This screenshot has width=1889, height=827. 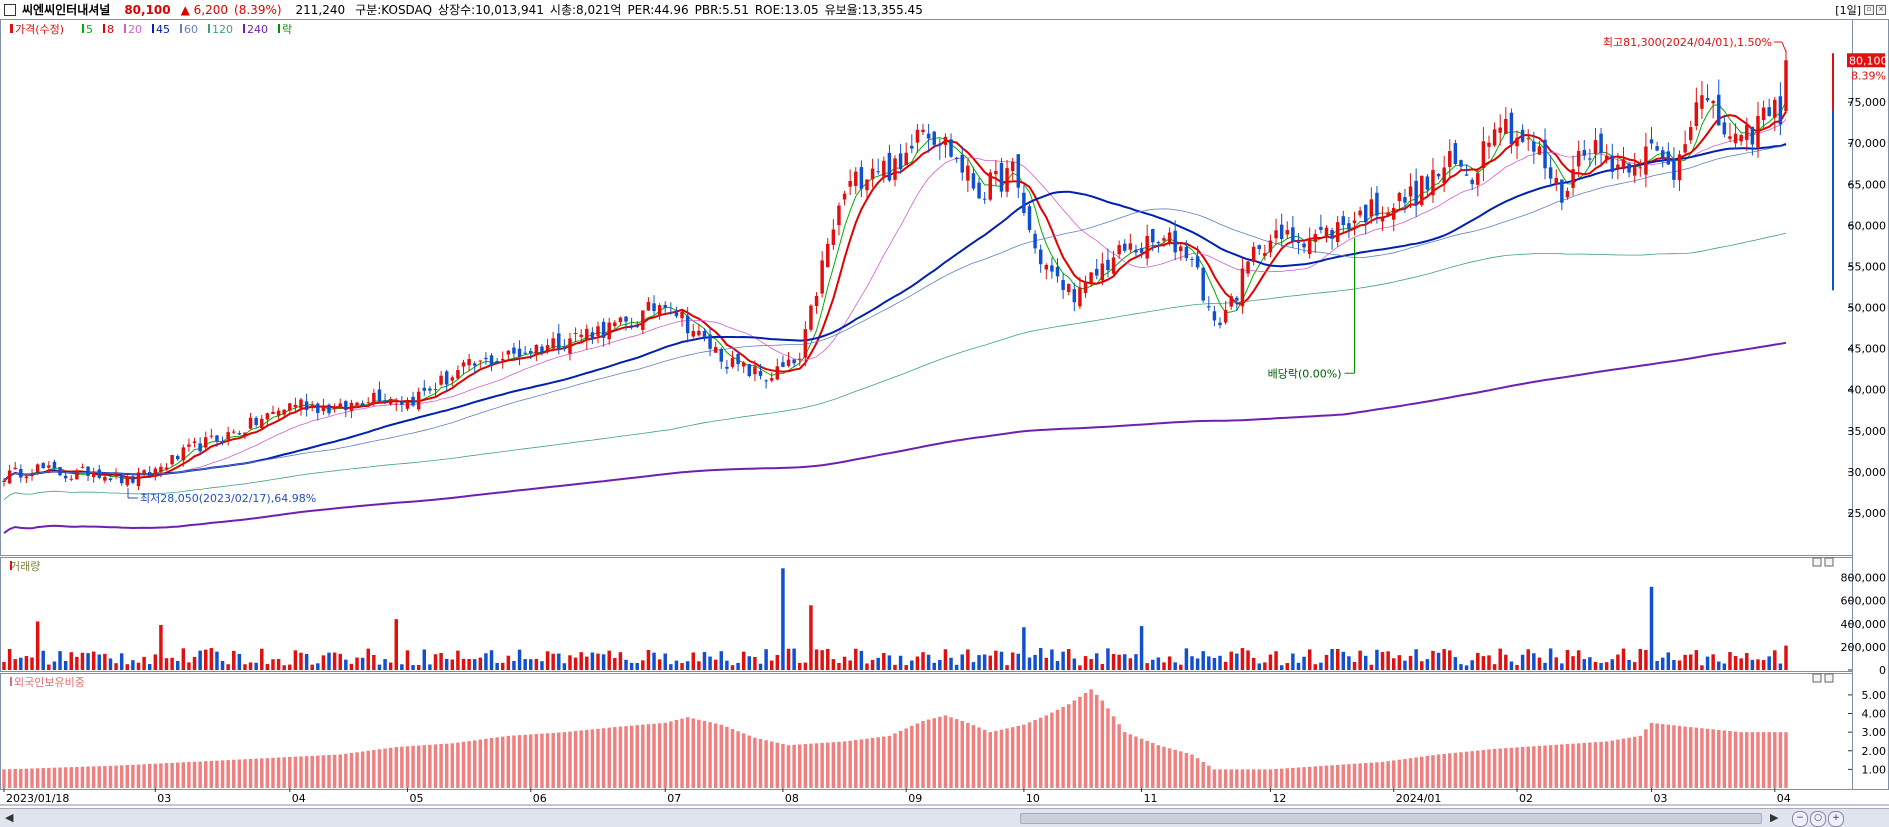 What do you see at coordinates (1836, 819) in the screenshot?
I see `zoom-in-icon: +` at bounding box center [1836, 819].